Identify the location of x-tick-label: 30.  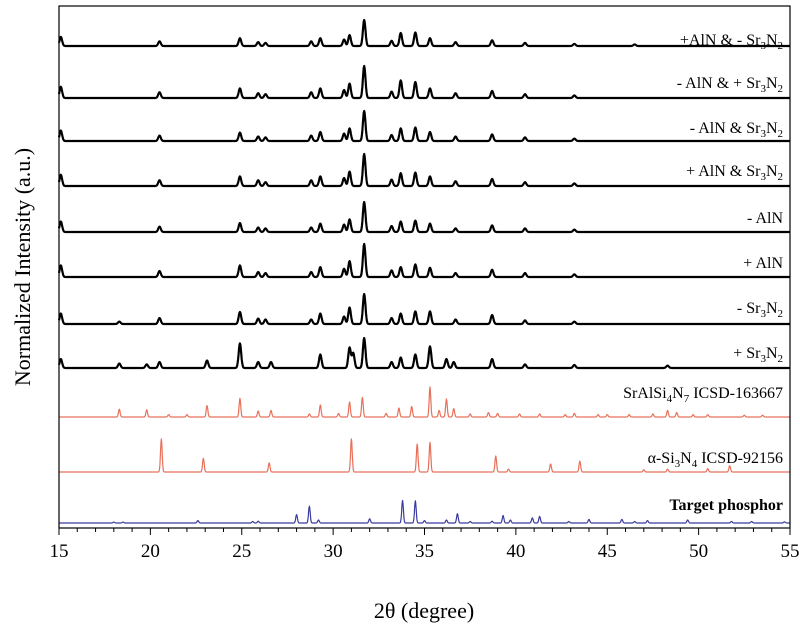
(333, 551).